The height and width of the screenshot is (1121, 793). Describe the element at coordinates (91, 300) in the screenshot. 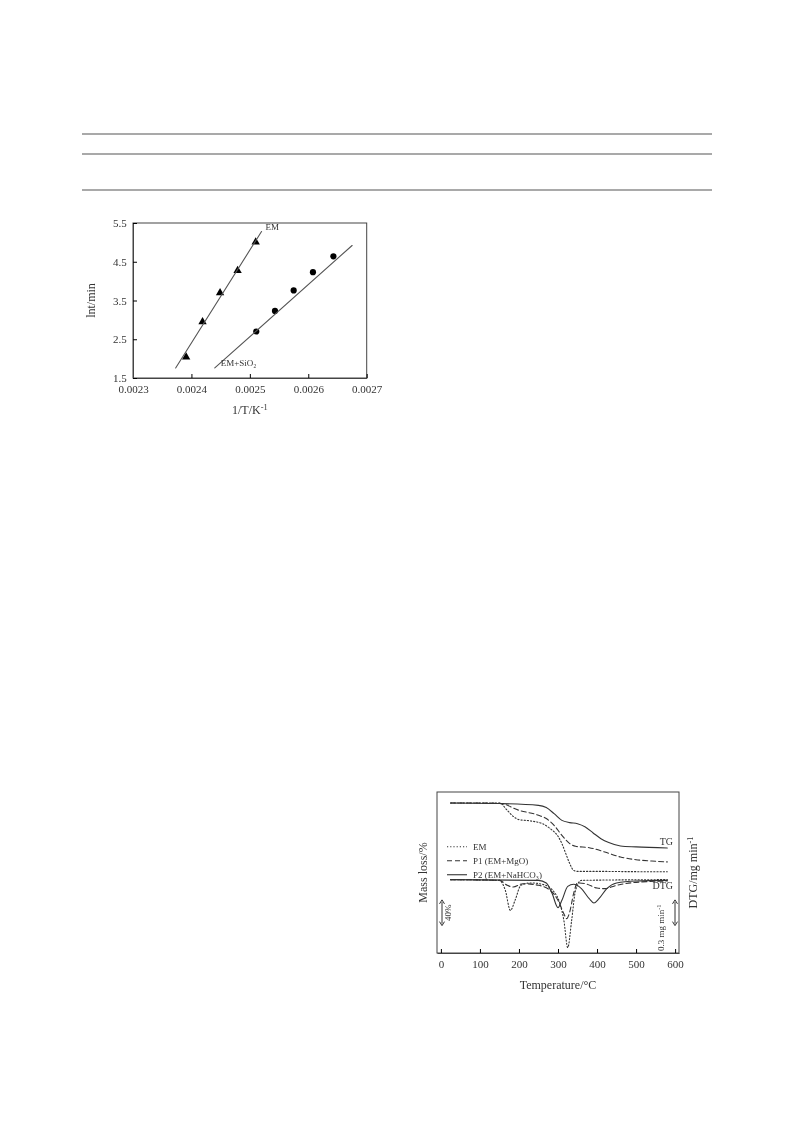

I see `y-axis-title: lnt/min` at that location.